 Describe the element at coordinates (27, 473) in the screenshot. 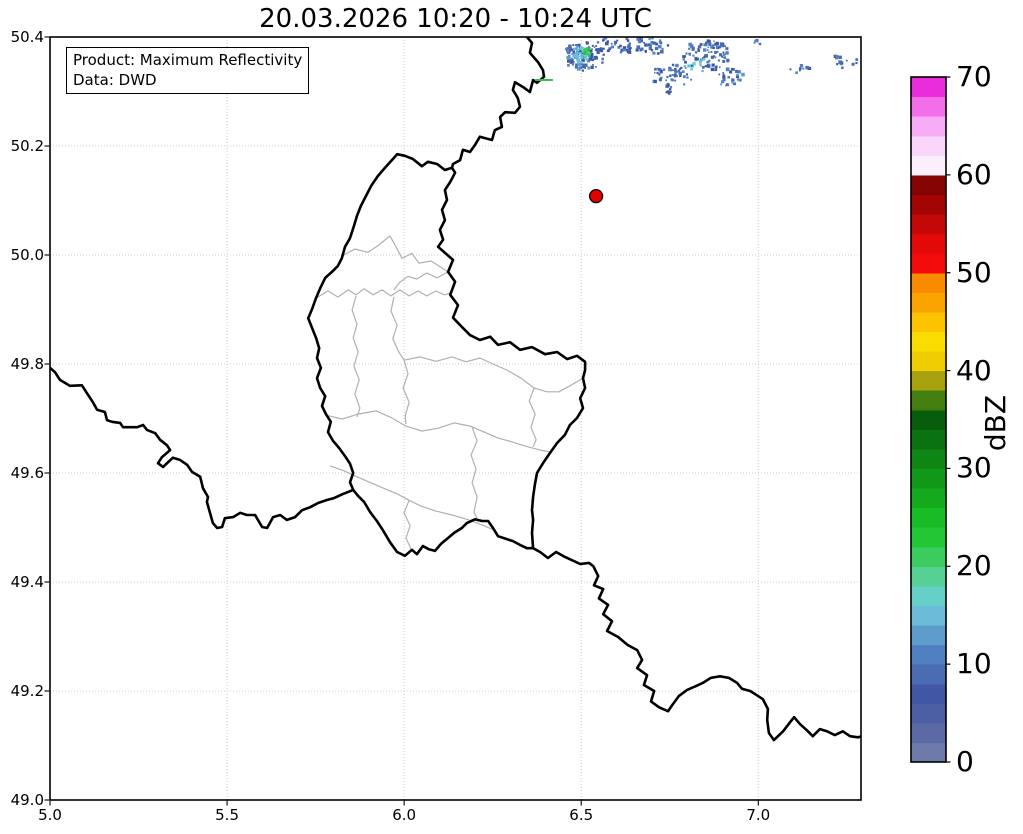

I see `y-tick-label: 49.6` at that location.